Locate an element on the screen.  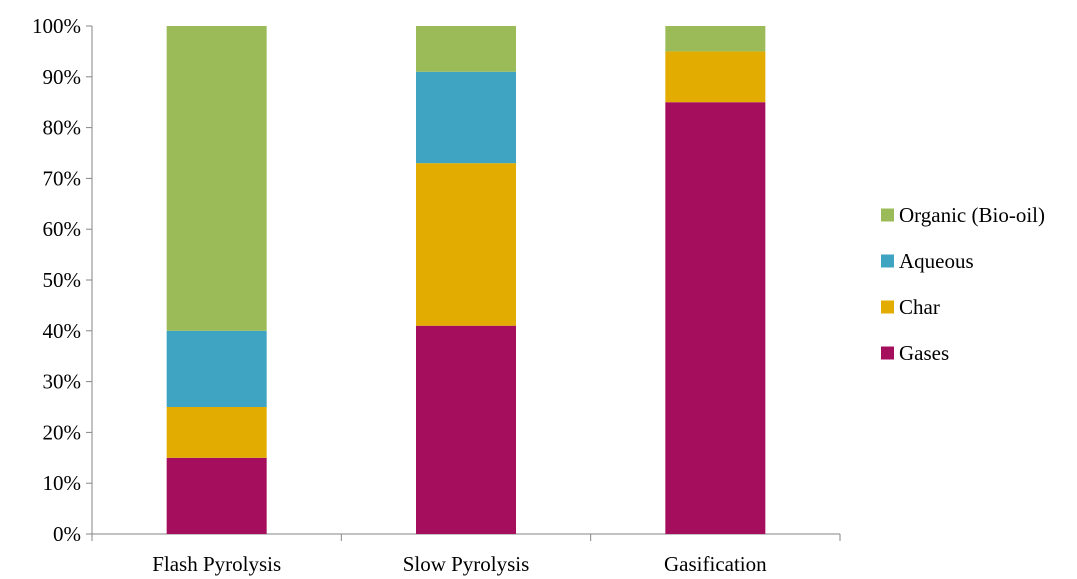
y-tick-label: 0% is located at coordinates (67, 534).